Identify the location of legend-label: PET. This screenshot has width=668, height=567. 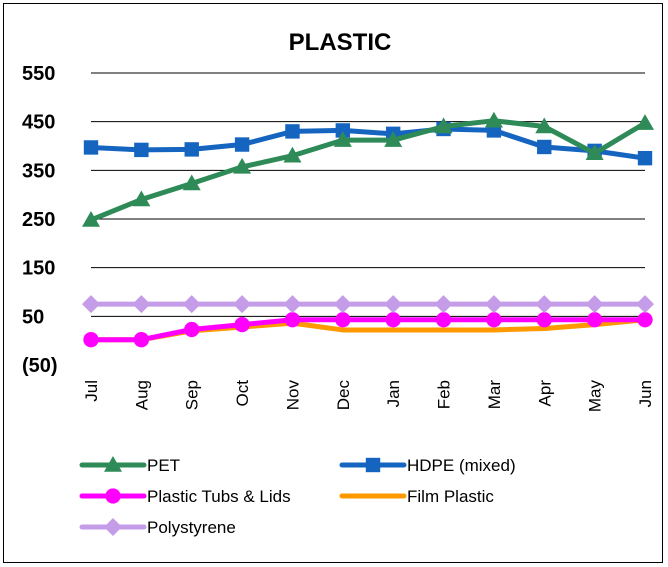
(163, 465).